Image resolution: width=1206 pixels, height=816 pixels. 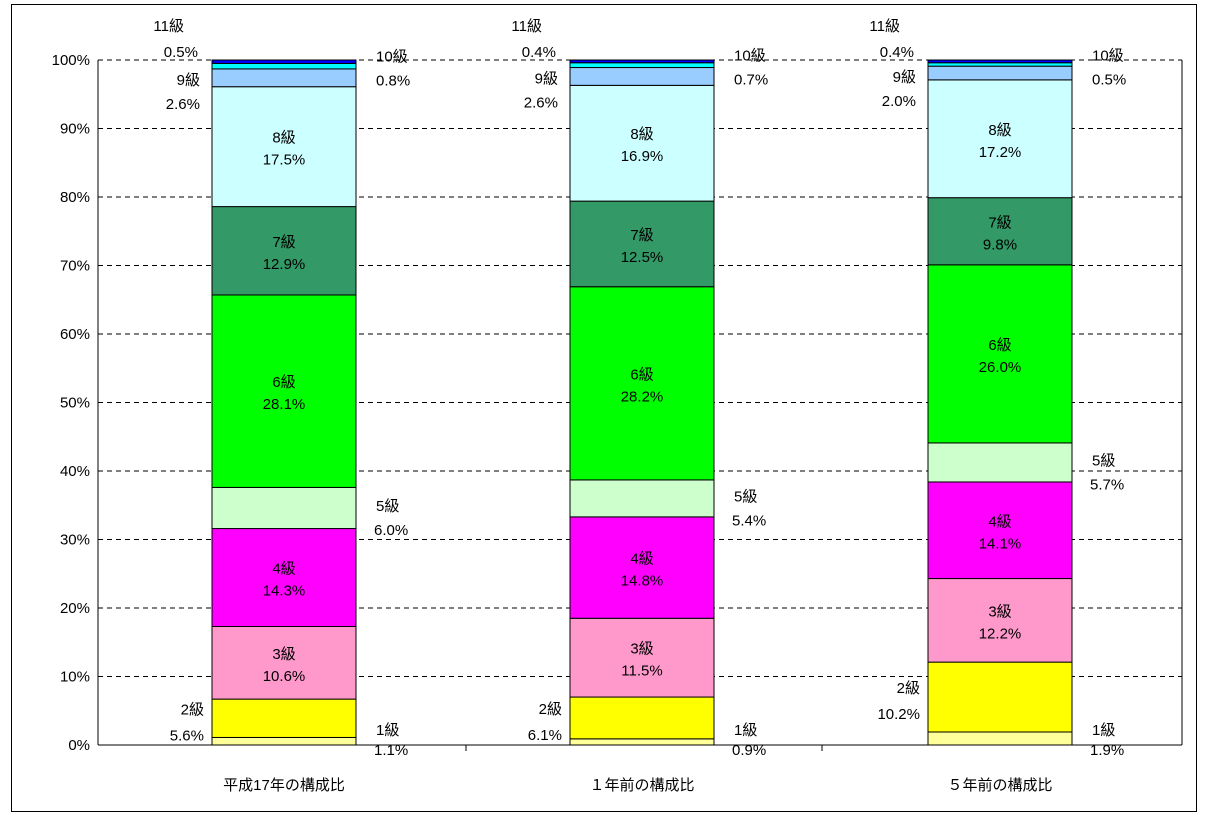 I want to click on y-tick-label: 100%, so click(x=71, y=60).